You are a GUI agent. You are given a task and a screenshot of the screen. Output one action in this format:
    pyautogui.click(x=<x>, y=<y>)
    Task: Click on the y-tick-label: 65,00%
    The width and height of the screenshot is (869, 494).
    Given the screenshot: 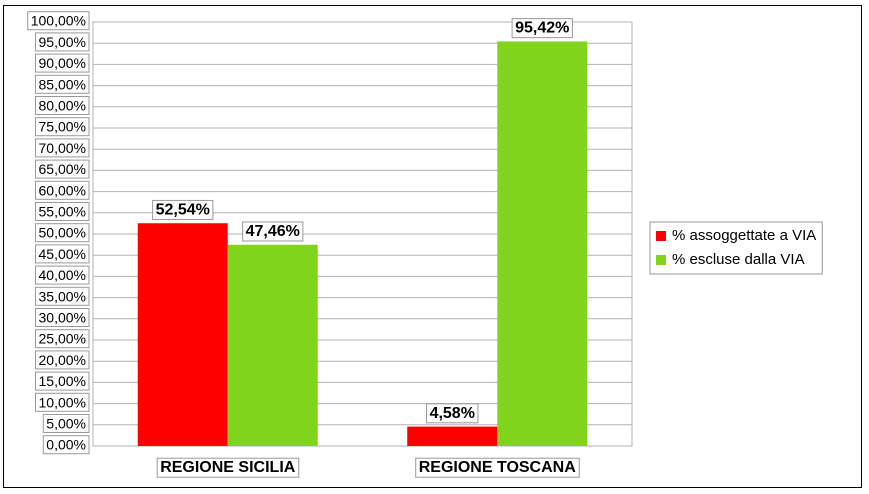 What is the action you would take?
    pyautogui.click(x=62, y=169)
    